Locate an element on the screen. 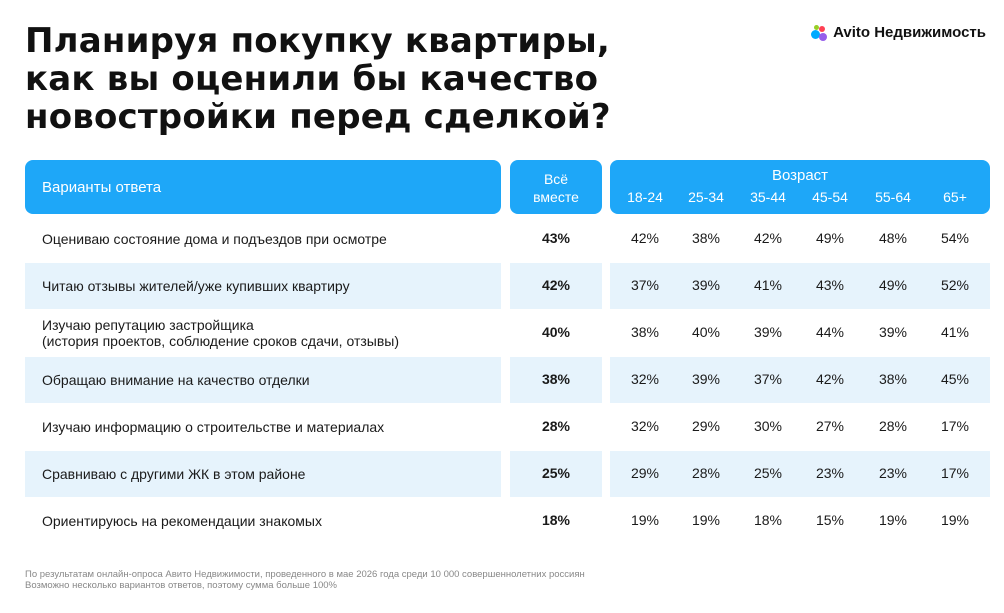  title-line: Планируя покупку квартиры, is located at coordinates (318, 41).